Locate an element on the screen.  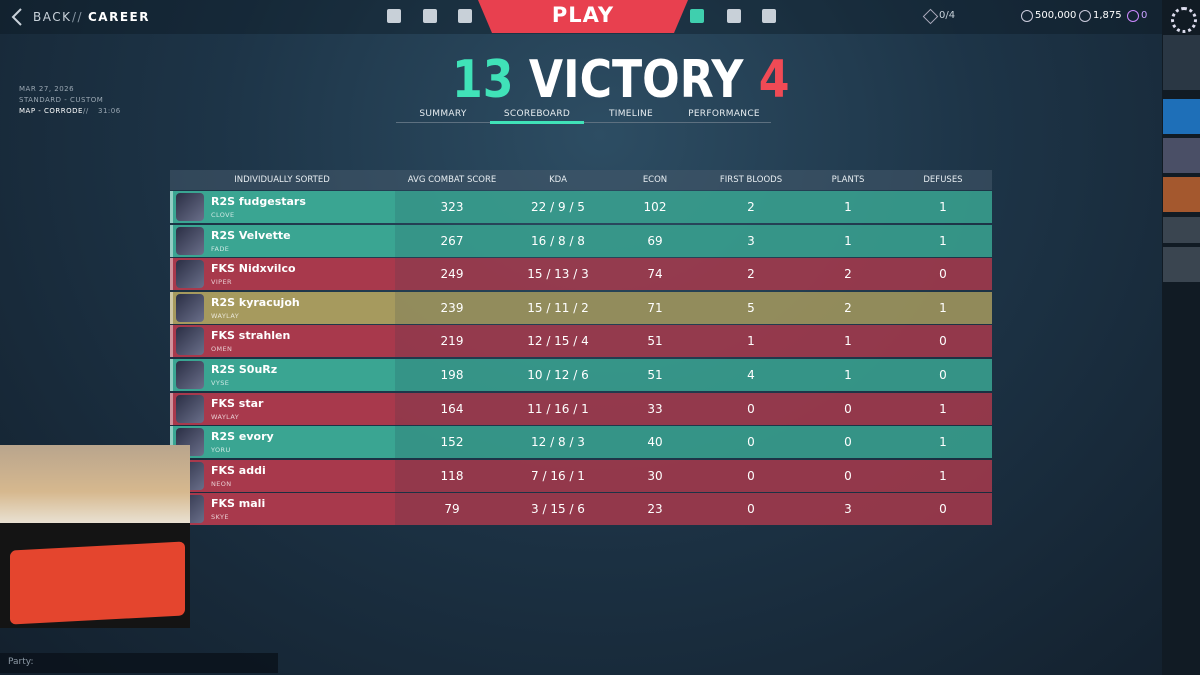
scoreboard-row: R2S S0uRz VYSE 198 10 / 12 / 6 51 4 1 0 is located at coordinates (581, 375).